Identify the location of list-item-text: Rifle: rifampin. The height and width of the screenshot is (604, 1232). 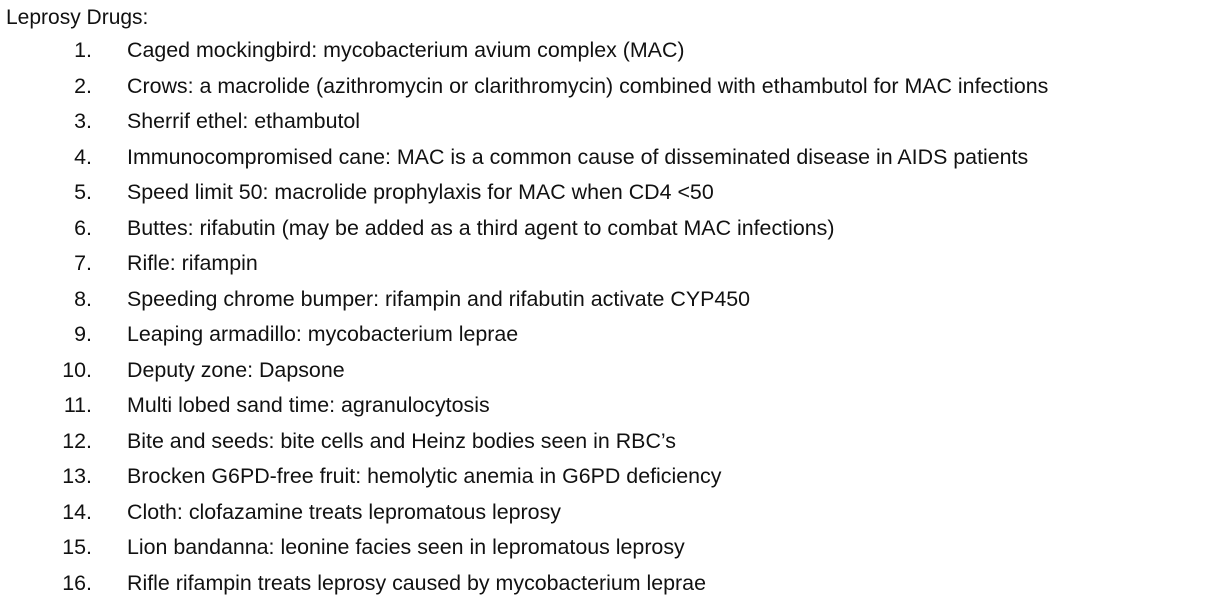
(192, 263).